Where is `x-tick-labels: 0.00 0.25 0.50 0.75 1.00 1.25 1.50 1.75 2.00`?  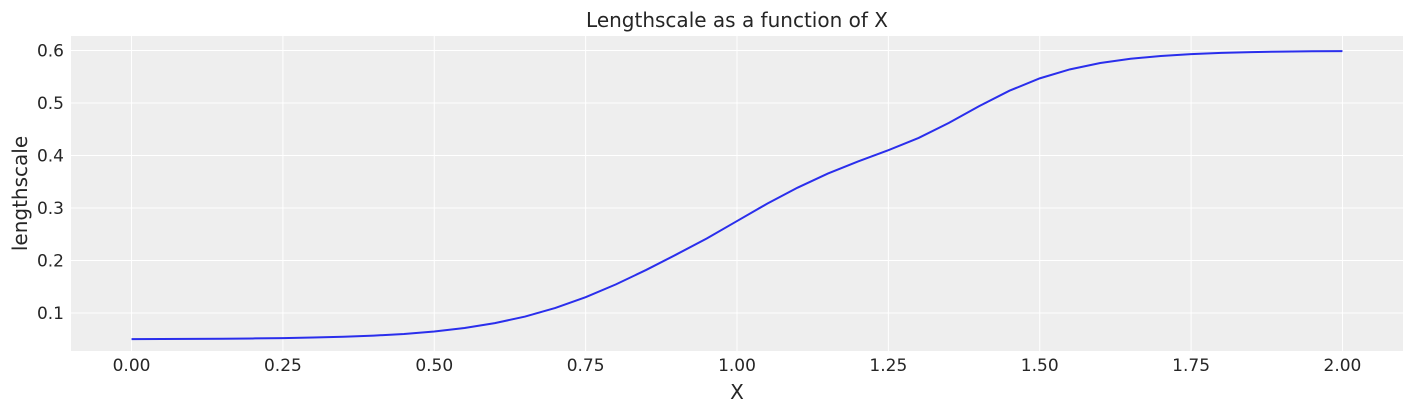 x-tick-labels: 0.00 0.25 0.50 0.75 1.00 1.25 1.50 1.75 2.00 is located at coordinates (737, 366).